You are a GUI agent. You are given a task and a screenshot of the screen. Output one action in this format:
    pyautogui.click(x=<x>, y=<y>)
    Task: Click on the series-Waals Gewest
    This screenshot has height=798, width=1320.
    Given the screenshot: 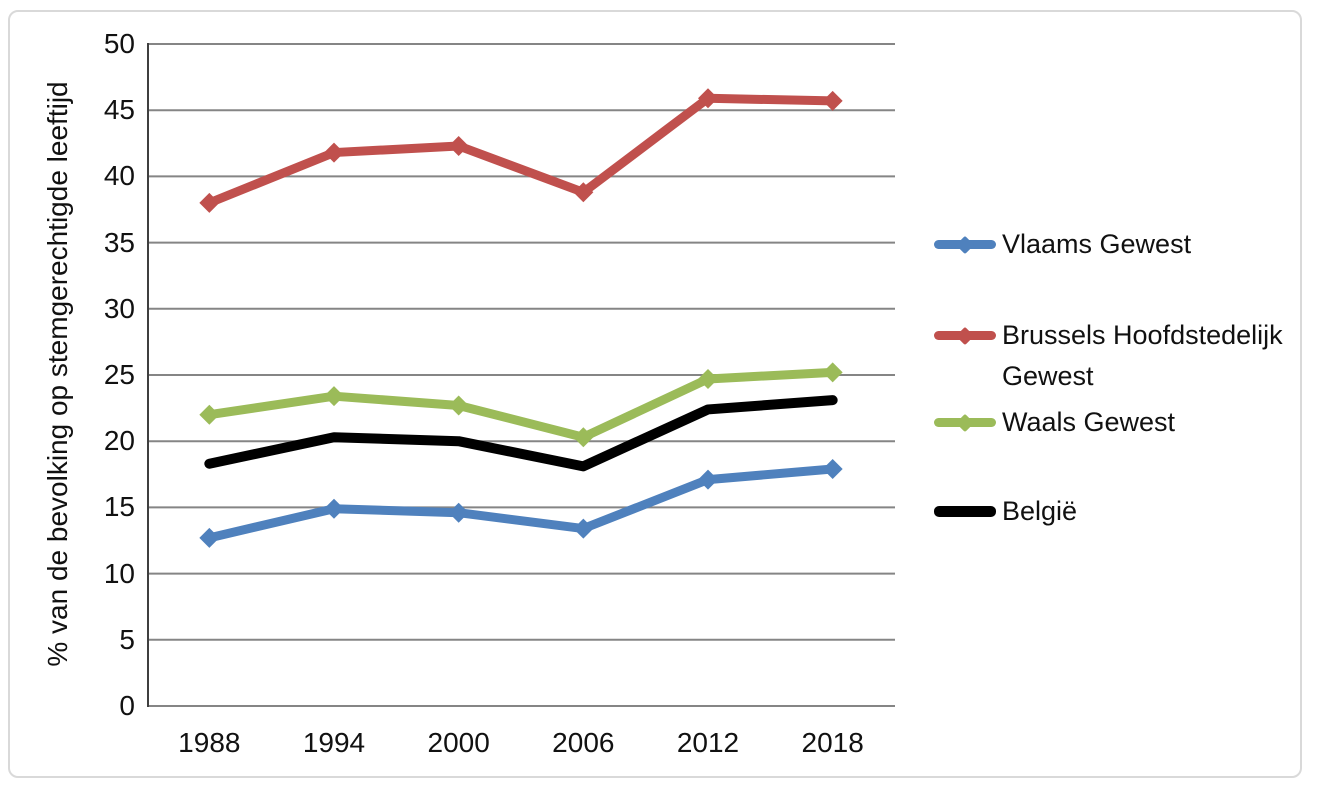 What is the action you would take?
    pyautogui.click(x=521, y=405)
    